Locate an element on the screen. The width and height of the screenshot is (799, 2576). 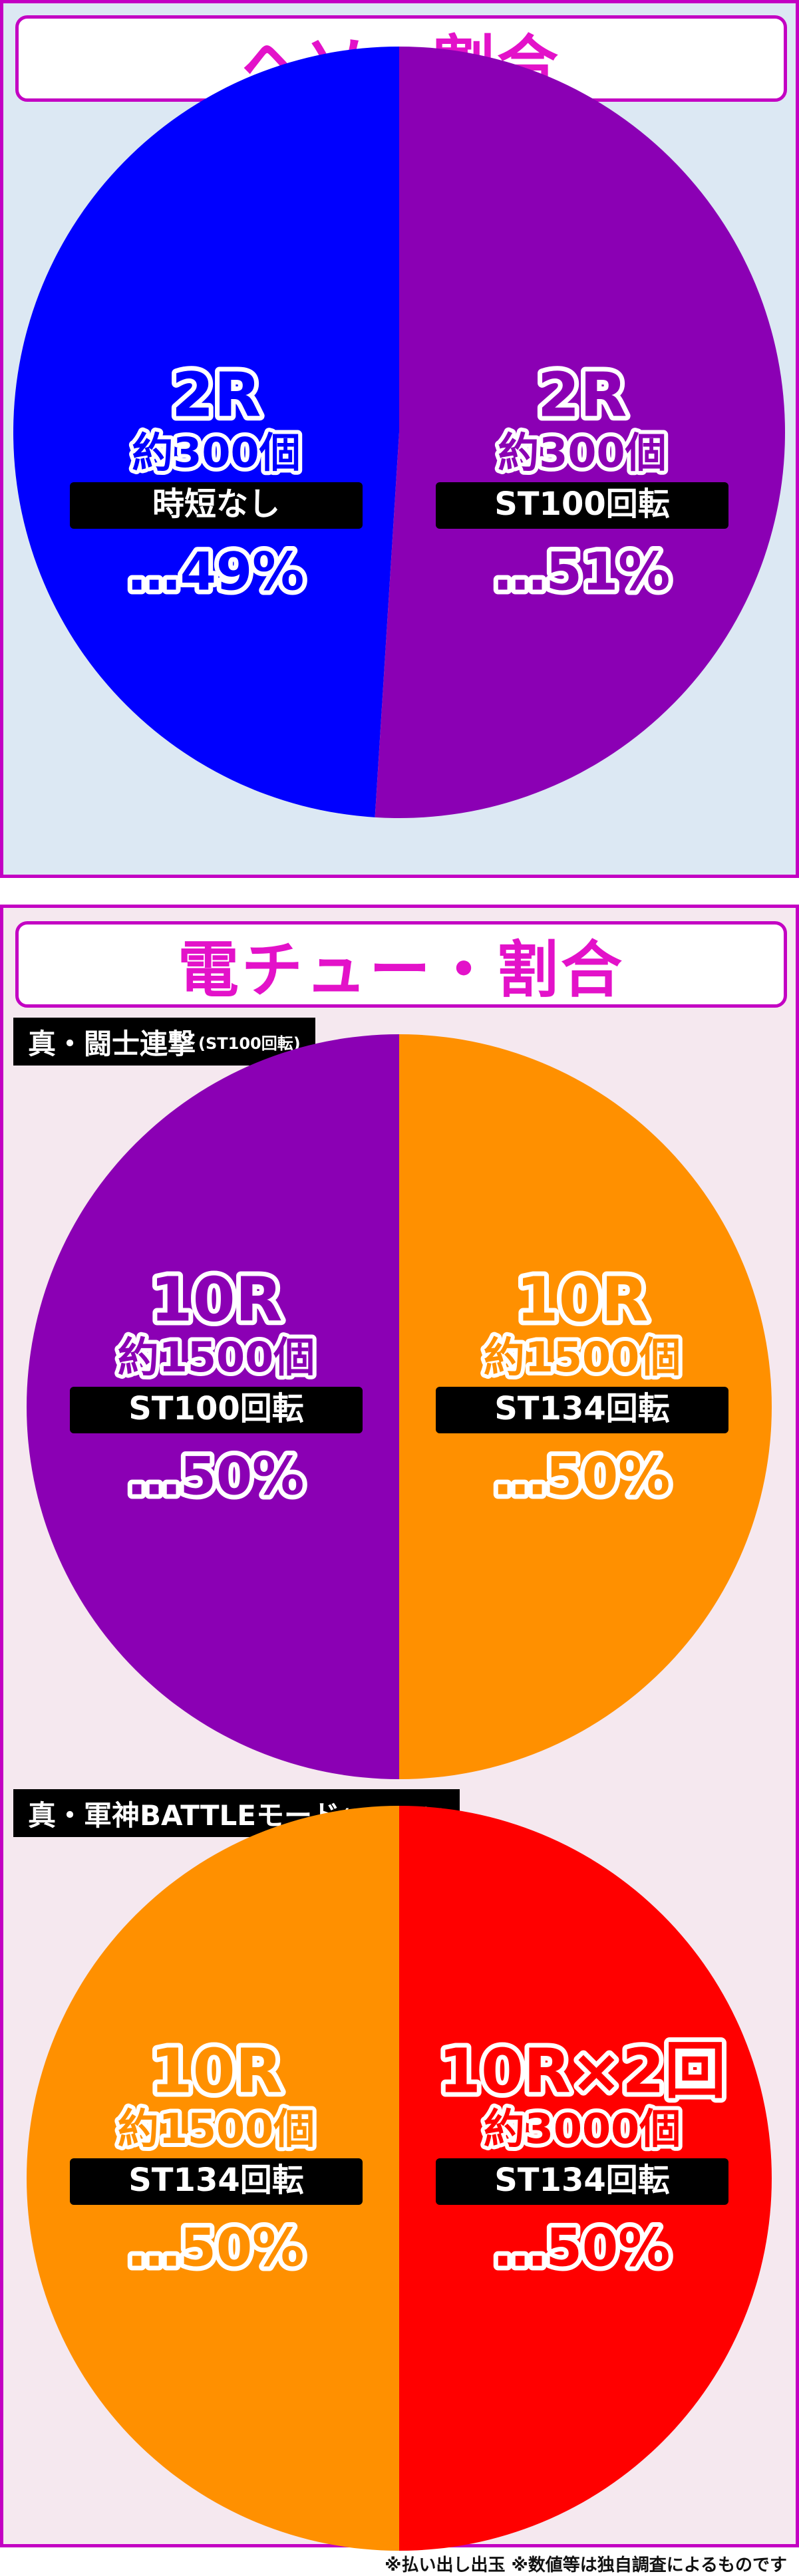
slice-percent-label: …49% is located at coordinates (217, 572).